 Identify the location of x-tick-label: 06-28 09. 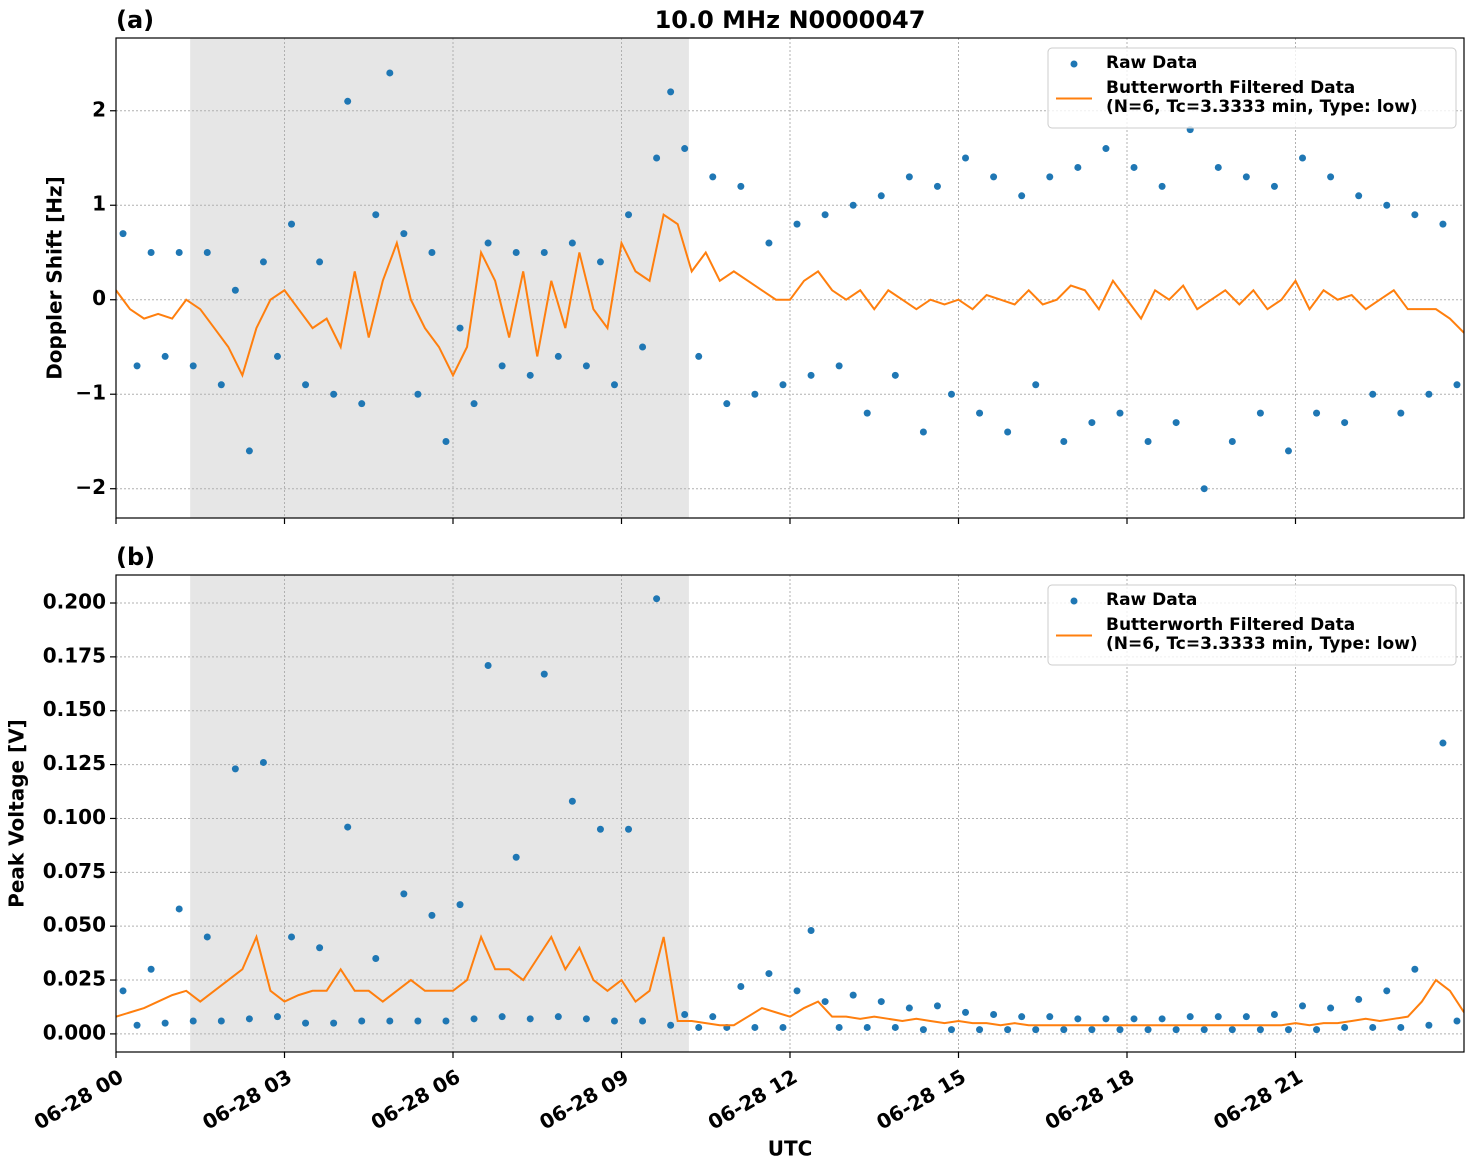
(584, 1099).